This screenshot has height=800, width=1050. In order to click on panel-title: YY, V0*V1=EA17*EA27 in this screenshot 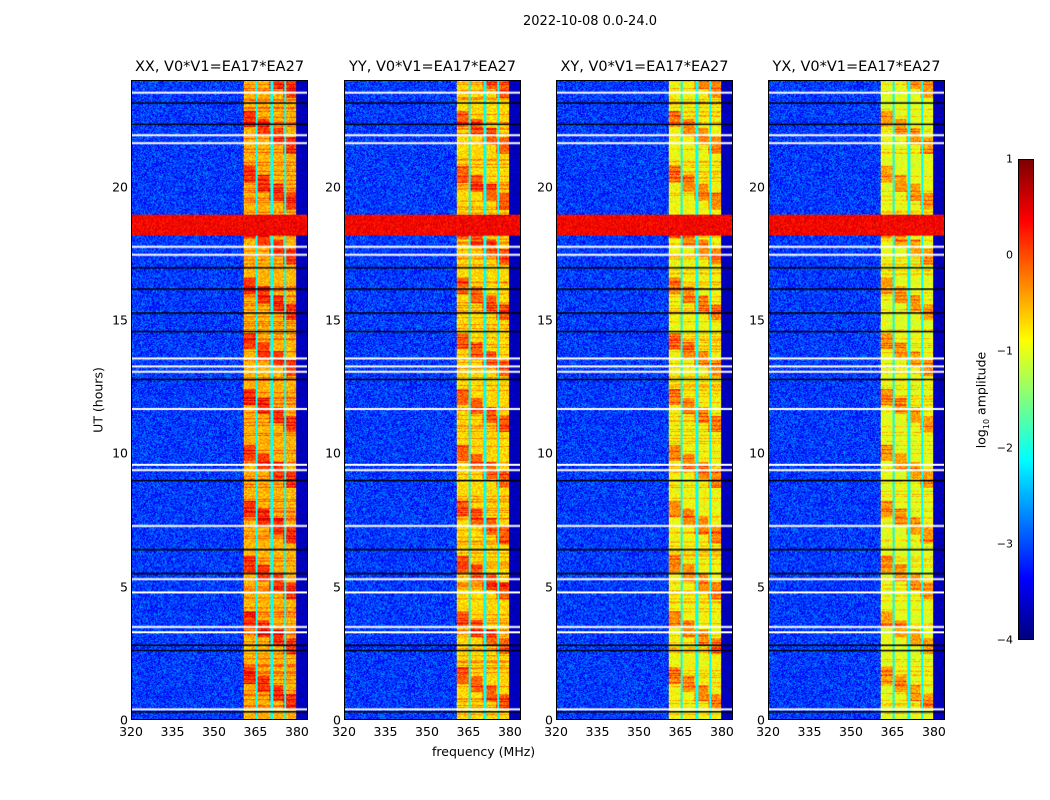, I will do `click(432, 67)`.